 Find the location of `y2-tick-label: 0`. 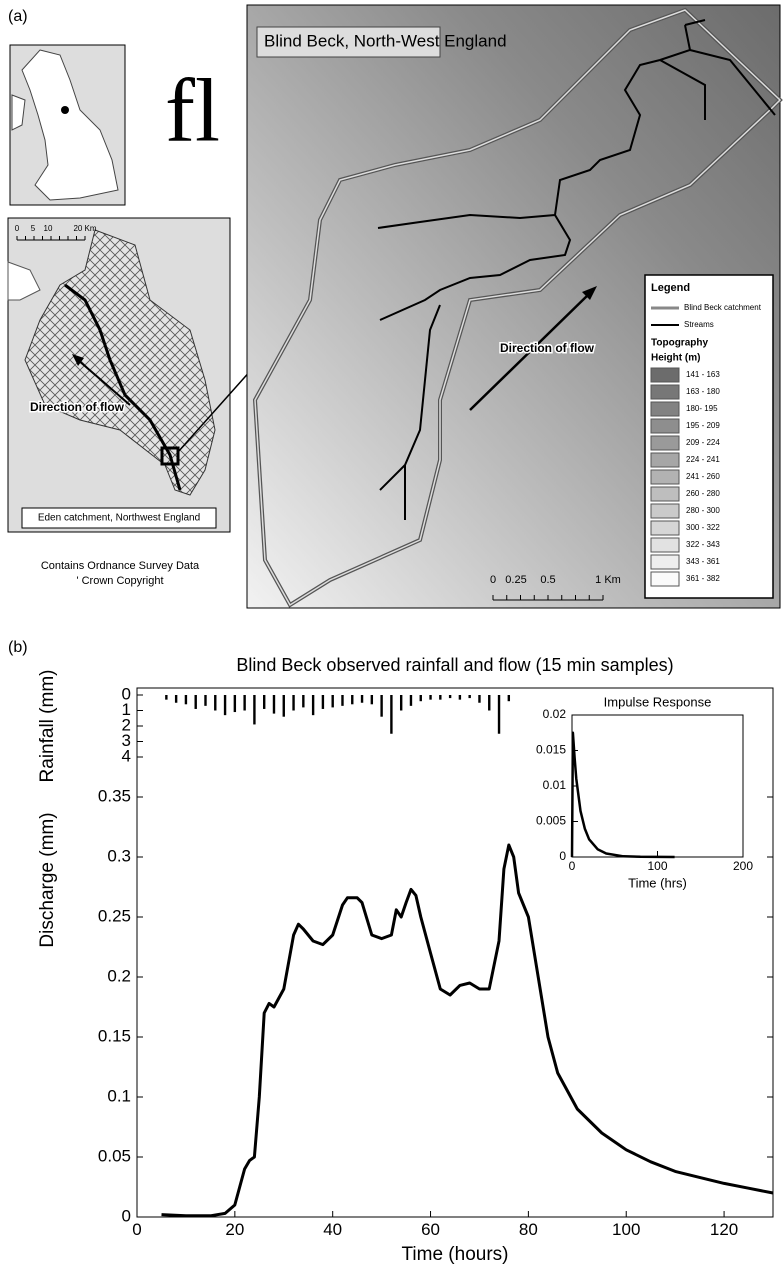

y2-tick-label: 0 is located at coordinates (126, 693).